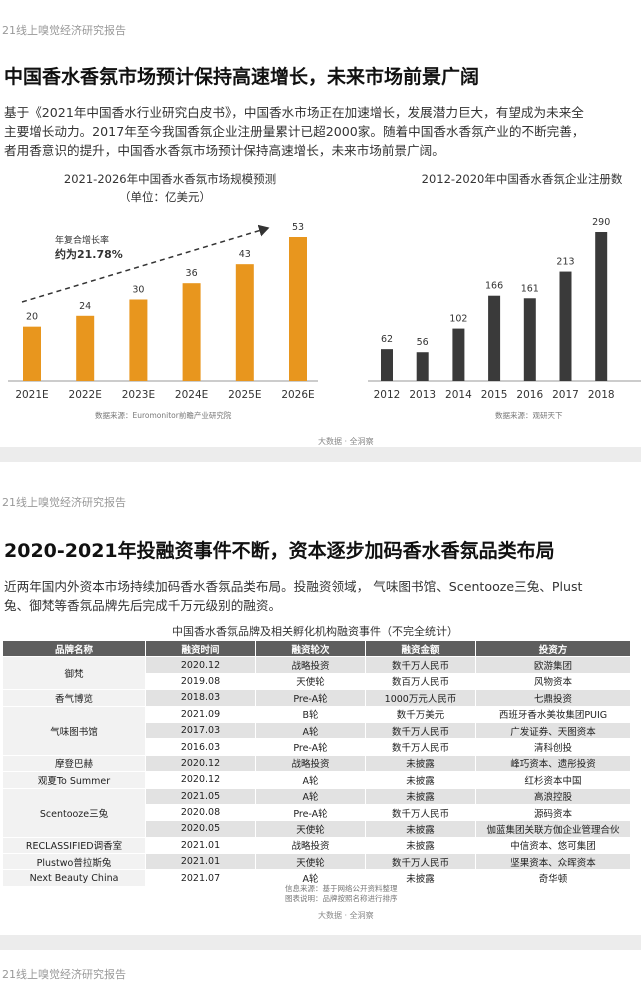 The height and width of the screenshot is (991, 641). I want to click on row: 观夏To Summer 2020.12 A轮 未披露 红杉资本中国, so click(316, 780).